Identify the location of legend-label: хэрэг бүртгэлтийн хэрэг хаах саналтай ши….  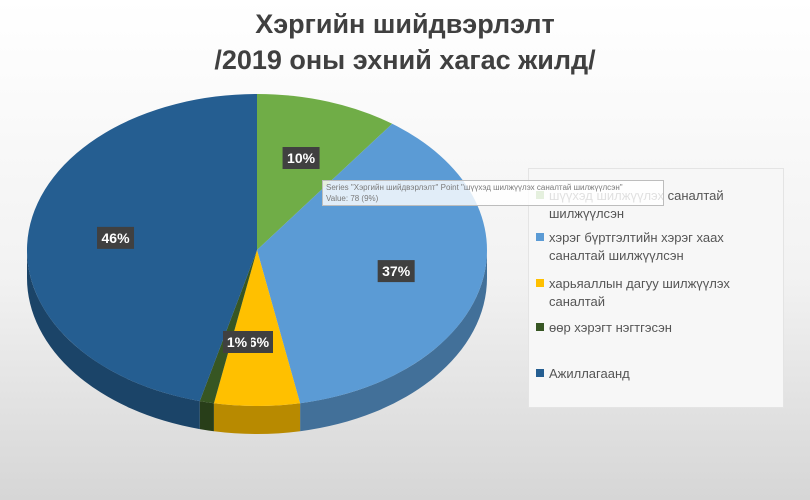
(636, 246).